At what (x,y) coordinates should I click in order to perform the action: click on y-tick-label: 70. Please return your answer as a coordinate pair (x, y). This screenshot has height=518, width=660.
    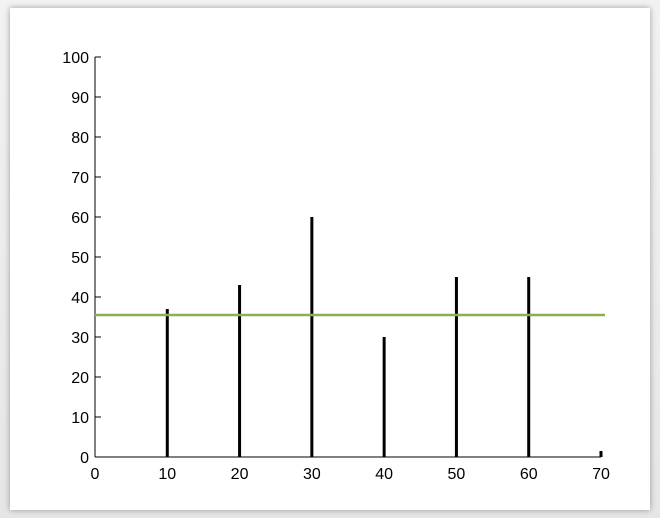
    Looking at the image, I should click on (80, 178).